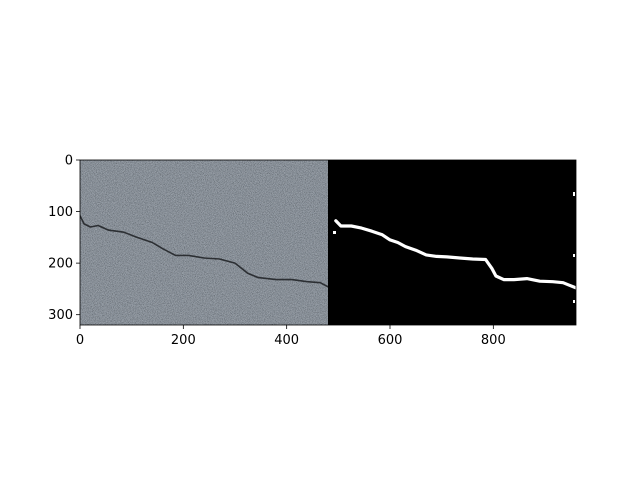 The image size is (640, 480). I want to click on x-axis: 0 200 400 600 800, so click(291, 336).